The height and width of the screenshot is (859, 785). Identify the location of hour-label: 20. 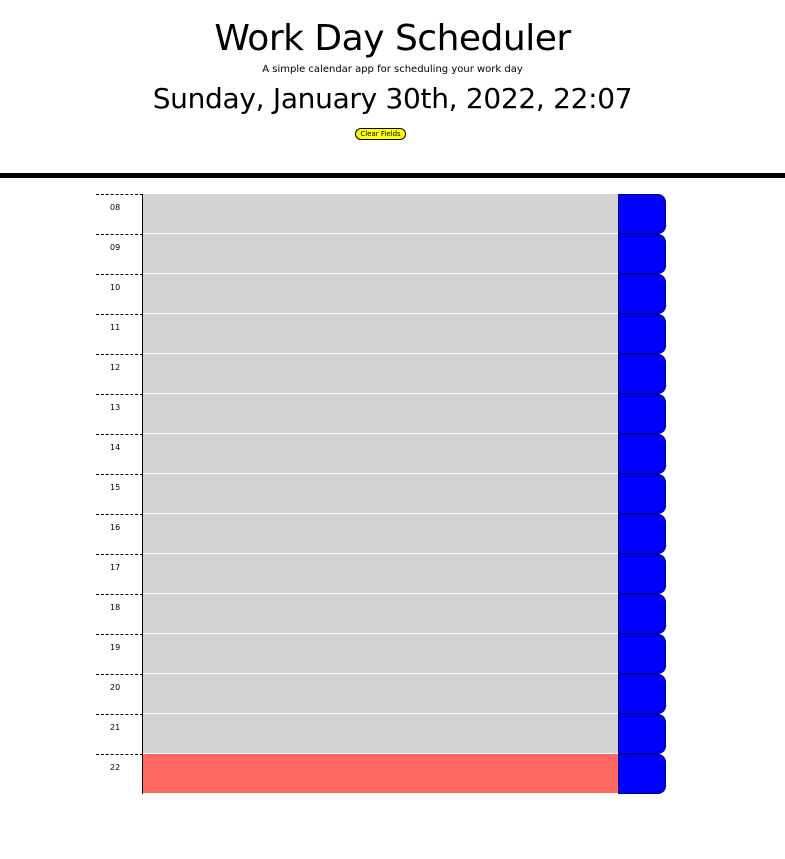
(119, 694).